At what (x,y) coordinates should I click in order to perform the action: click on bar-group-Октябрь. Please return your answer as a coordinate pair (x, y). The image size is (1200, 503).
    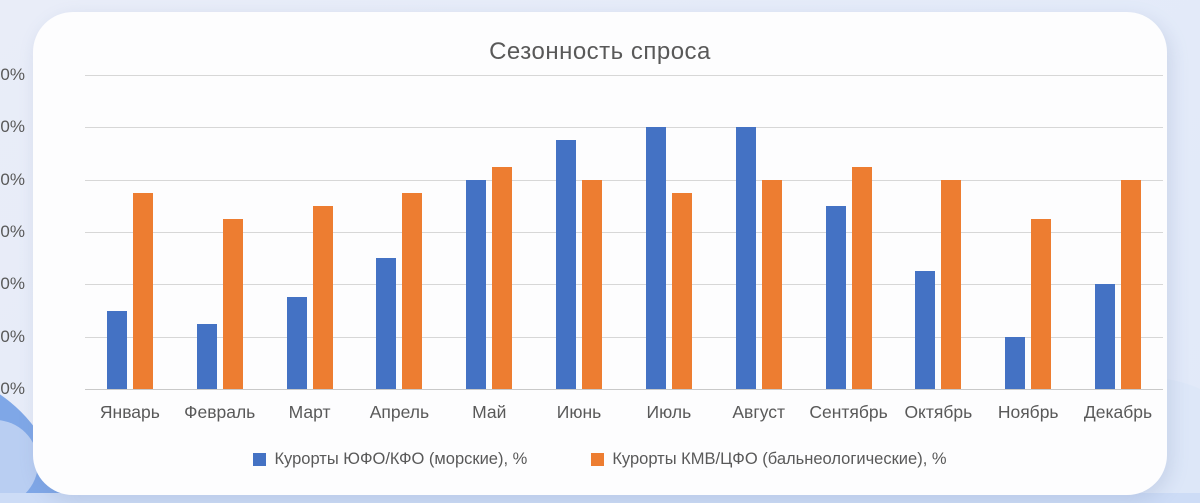
    Looking at the image, I should click on (938, 232).